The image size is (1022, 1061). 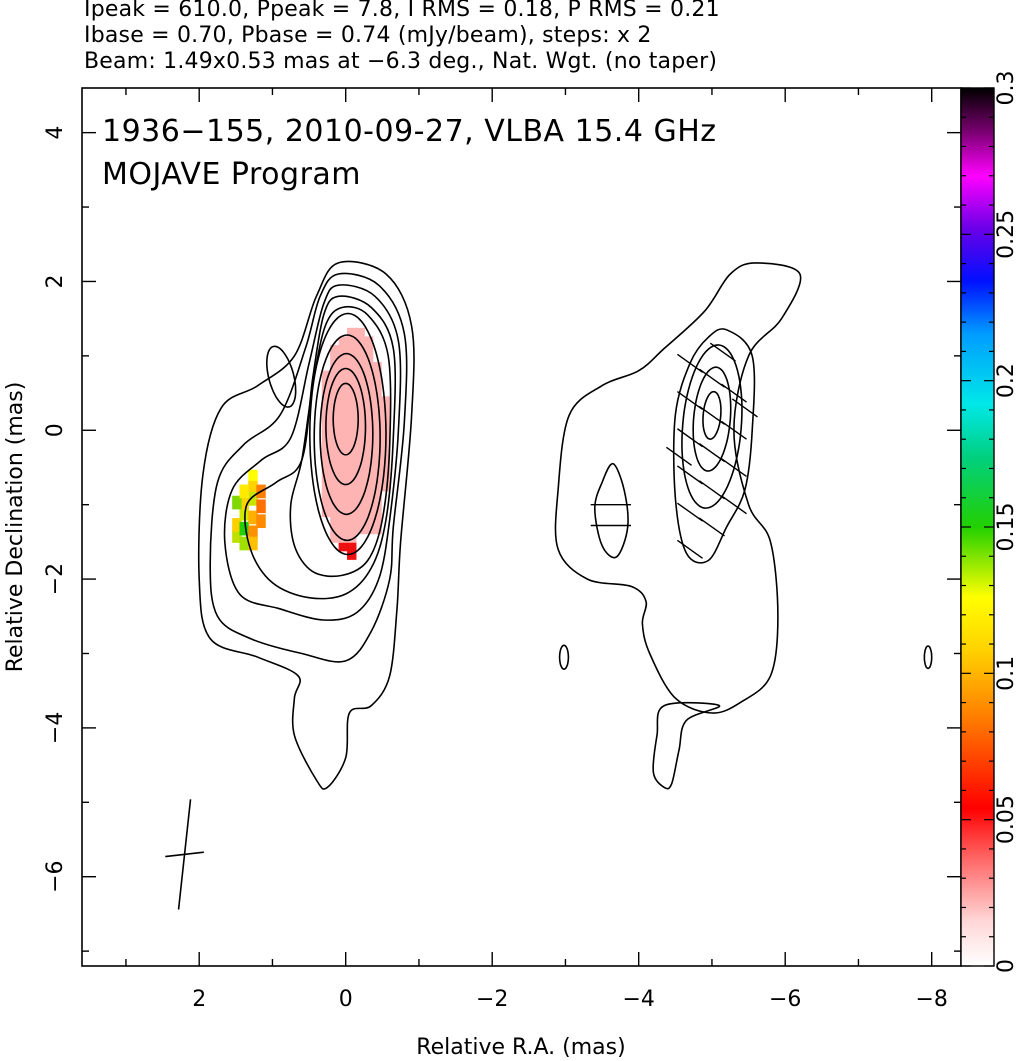 I want to click on evpa-vectors, so click(x=674, y=450).